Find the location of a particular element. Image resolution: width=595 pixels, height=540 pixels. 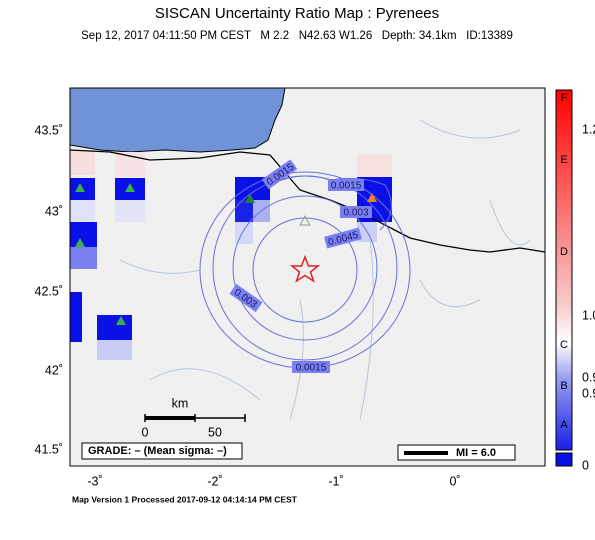

colorbar-scale is located at coordinates (564, 270).